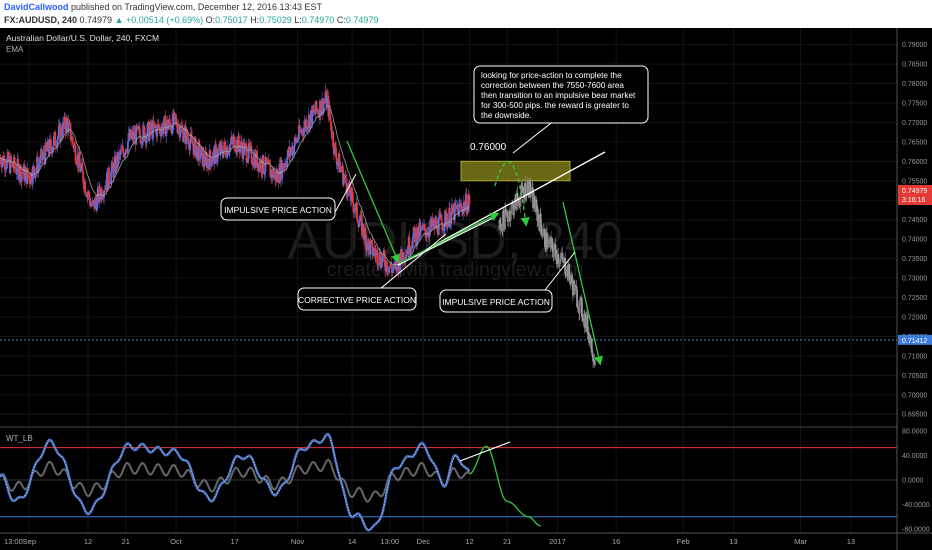 The height and width of the screenshot is (550, 932). What do you see at coordinates (851, 541) in the screenshot?
I see `time-tick-label: 13` at bounding box center [851, 541].